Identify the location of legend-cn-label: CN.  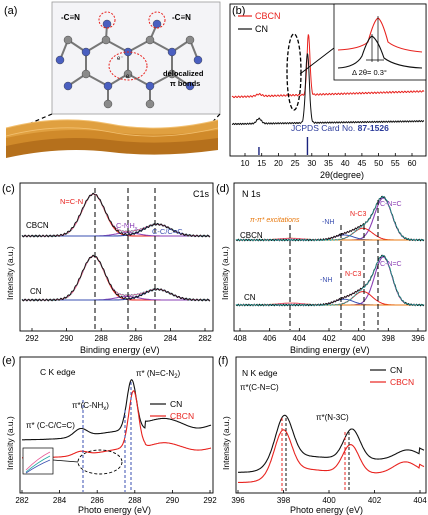
(261, 29).